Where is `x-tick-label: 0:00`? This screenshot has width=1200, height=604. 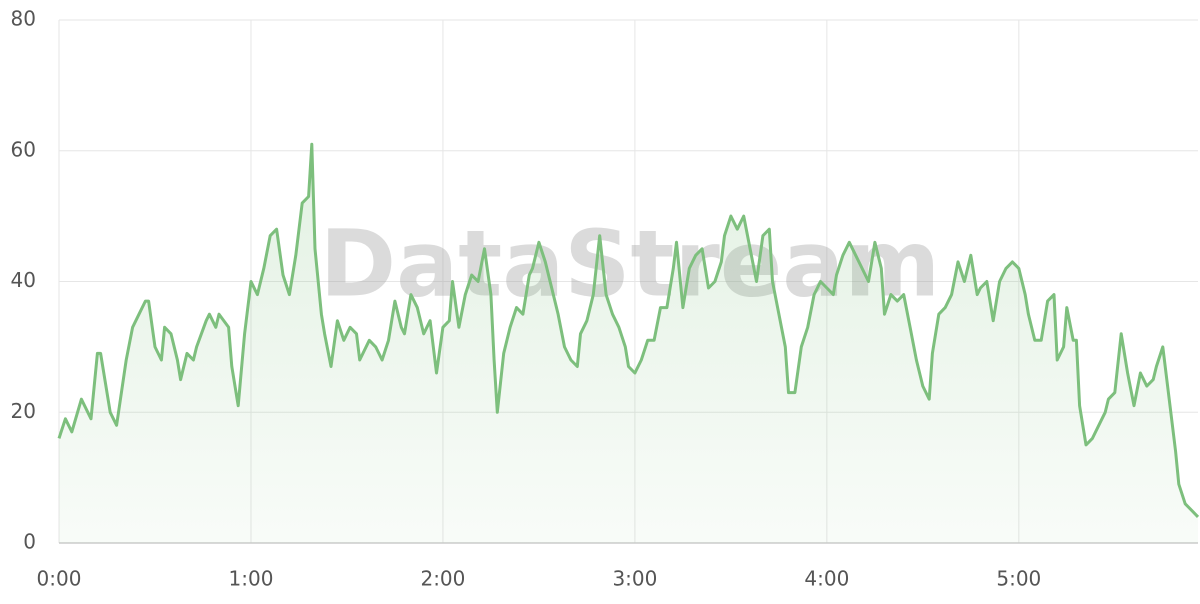 x-tick-label: 0:00 is located at coordinates (59, 579).